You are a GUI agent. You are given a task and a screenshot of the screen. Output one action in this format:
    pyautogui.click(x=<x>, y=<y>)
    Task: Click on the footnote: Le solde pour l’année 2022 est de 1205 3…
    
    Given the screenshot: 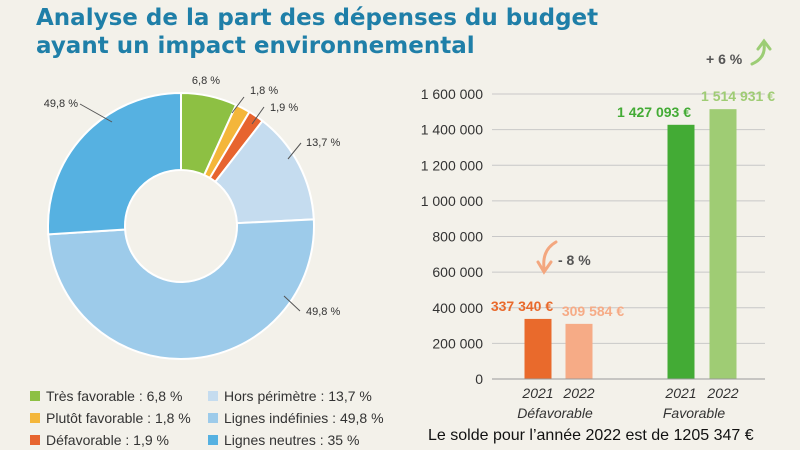 What is the action you would take?
    pyautogui.click(x=591, y=435)
    